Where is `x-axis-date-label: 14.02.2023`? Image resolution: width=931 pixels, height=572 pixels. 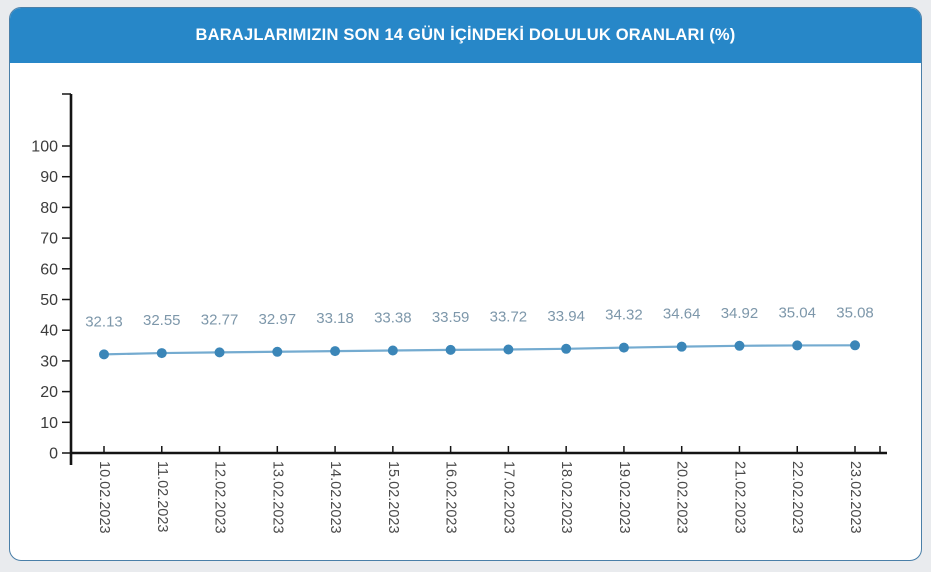
x-axis-date-label: 14.02.2023 is located at coordinates (335, 497).